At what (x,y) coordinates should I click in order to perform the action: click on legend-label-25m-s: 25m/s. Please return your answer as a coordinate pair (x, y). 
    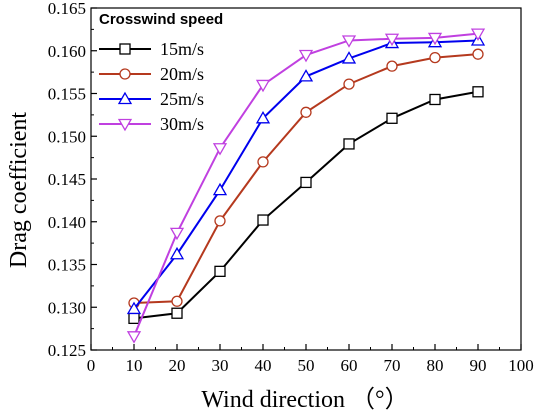
    Looking at the image, I should click on (182, 99).